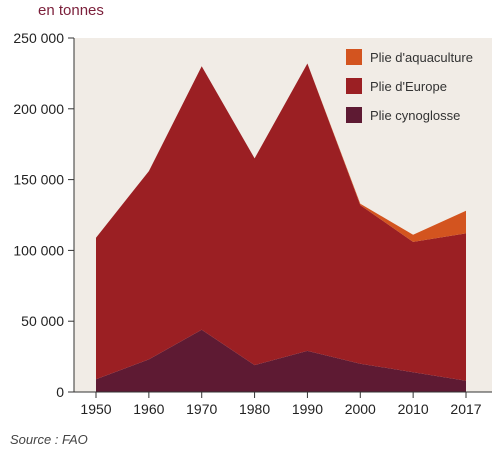 The image size is (500, 456). Describe the element at coordinates (415, 115) in the screenshot. I see `legend-label: Plie cynoglosse` at that location.